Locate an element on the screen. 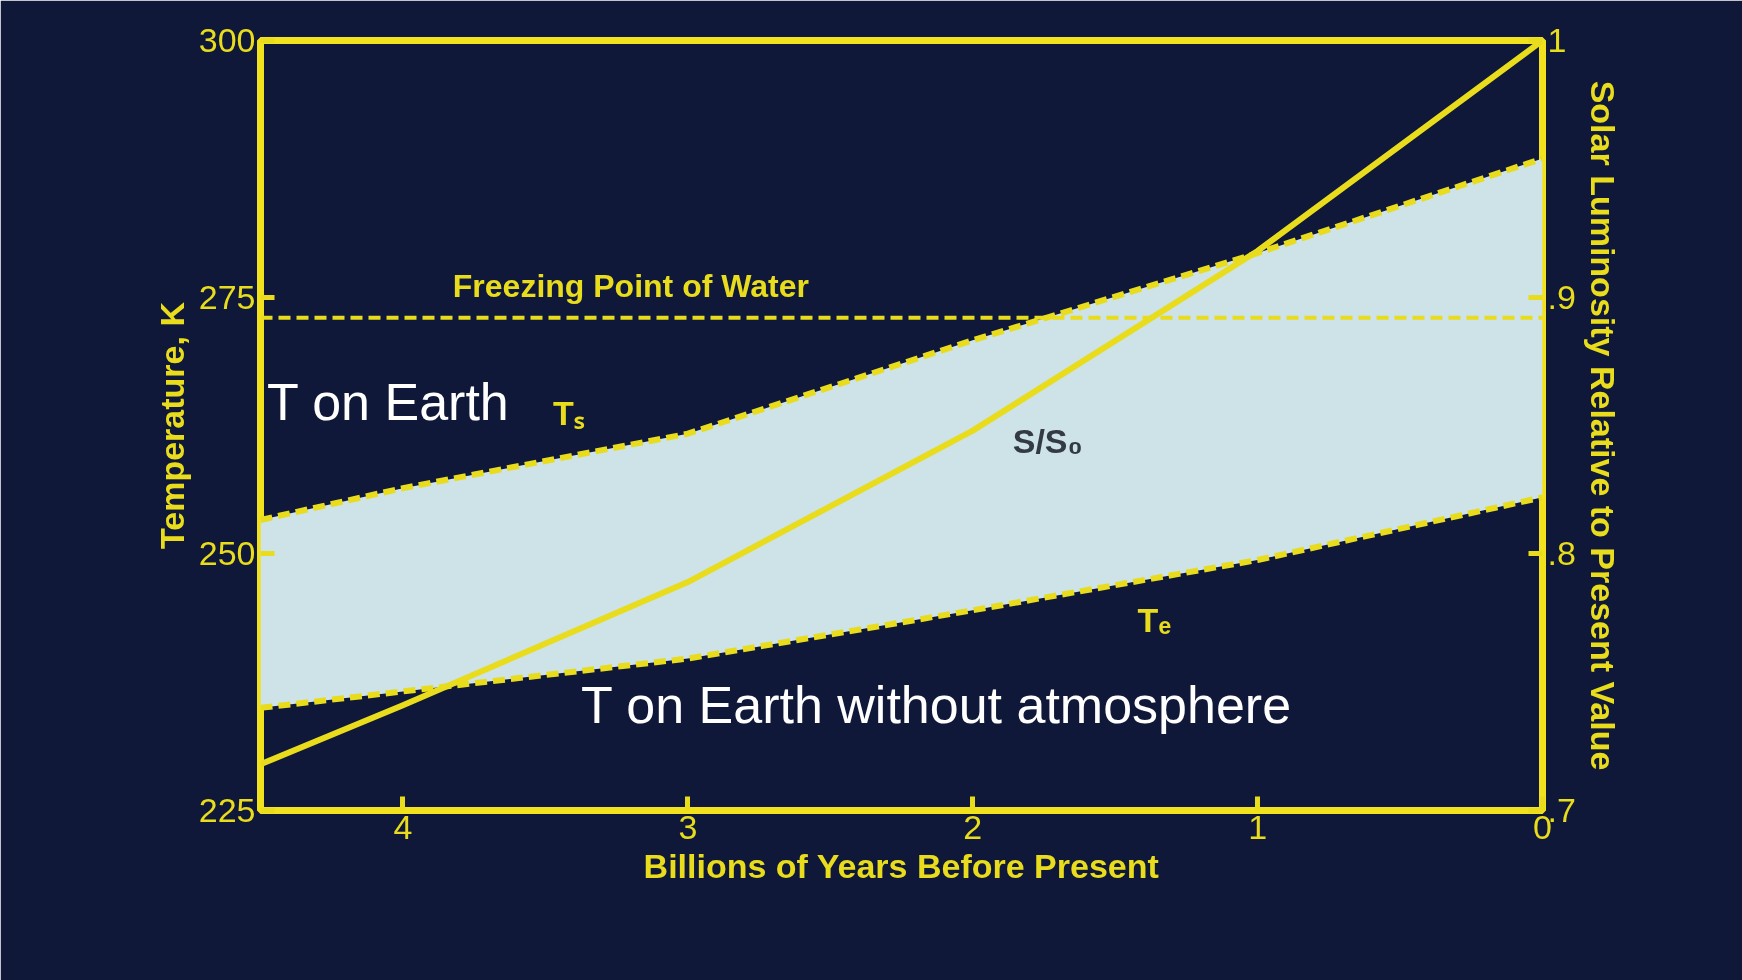 Image resolution: width=1742 pixels, height=980 pixels. y-axis-title: Temperature, K is located at coordinates (171, 425).